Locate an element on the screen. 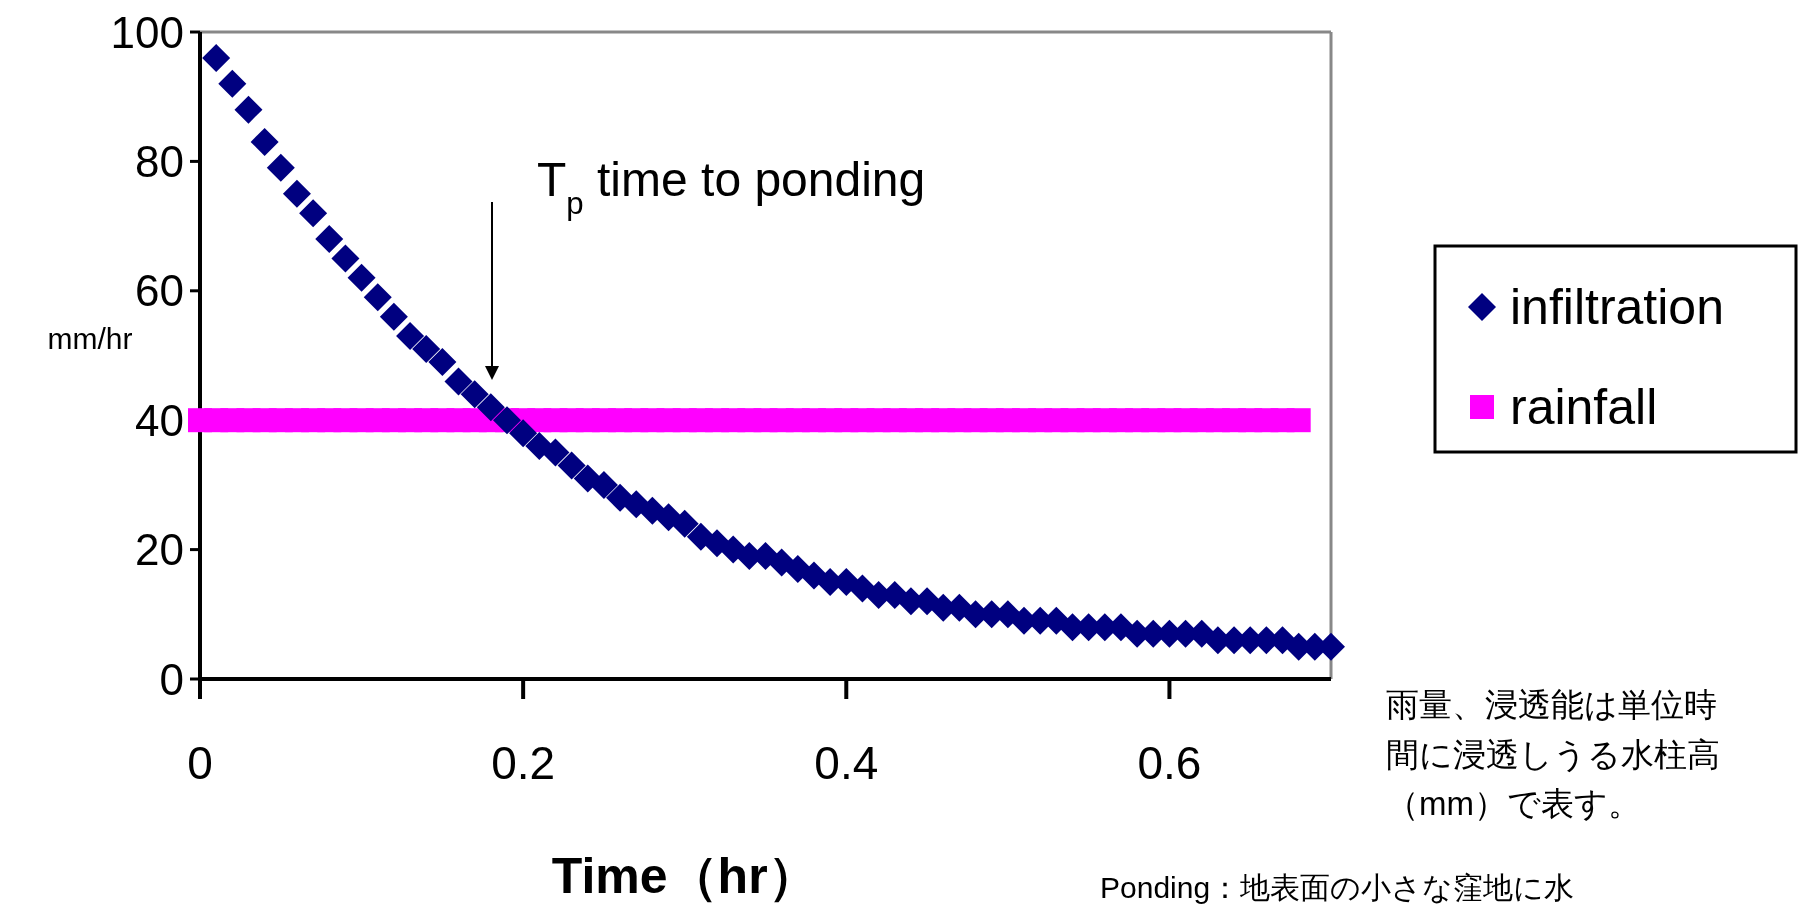 This screenshot has height=907, width=1819. legend-label: rainfall is located at coordinates (1584, 407).